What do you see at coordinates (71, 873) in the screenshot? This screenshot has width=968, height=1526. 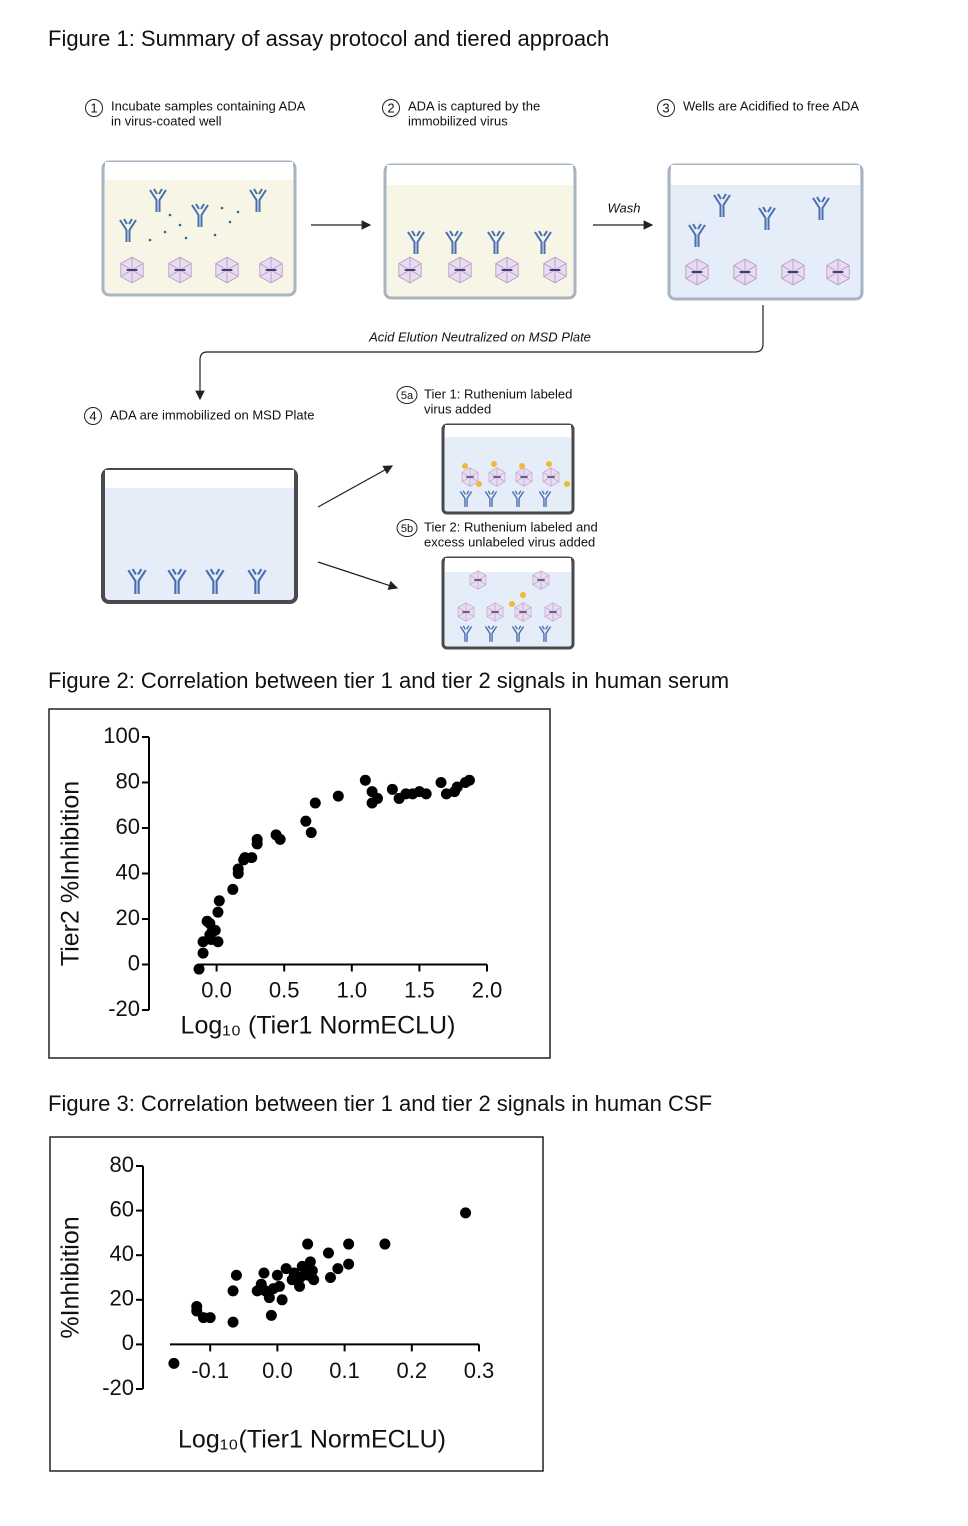 I see `y-axis-label: Tier2 %Inhibition` at bounding box center [71, 873].